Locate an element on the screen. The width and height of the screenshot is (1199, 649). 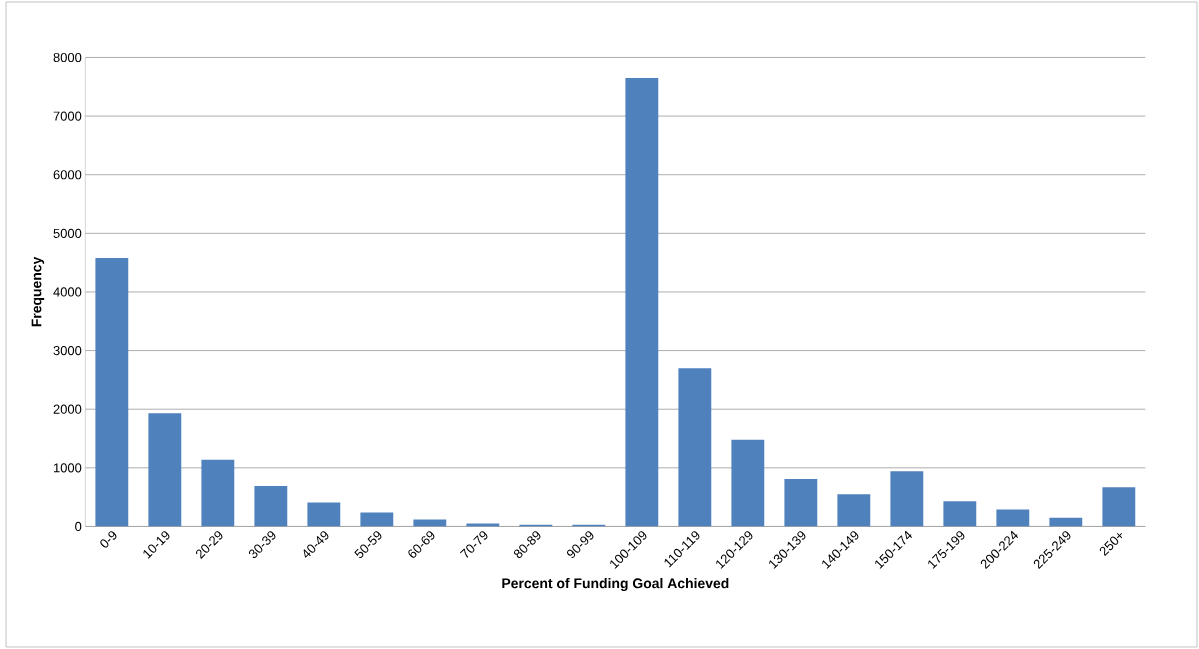
y-tick-label: 7000 is located at coordinates (67, 116).